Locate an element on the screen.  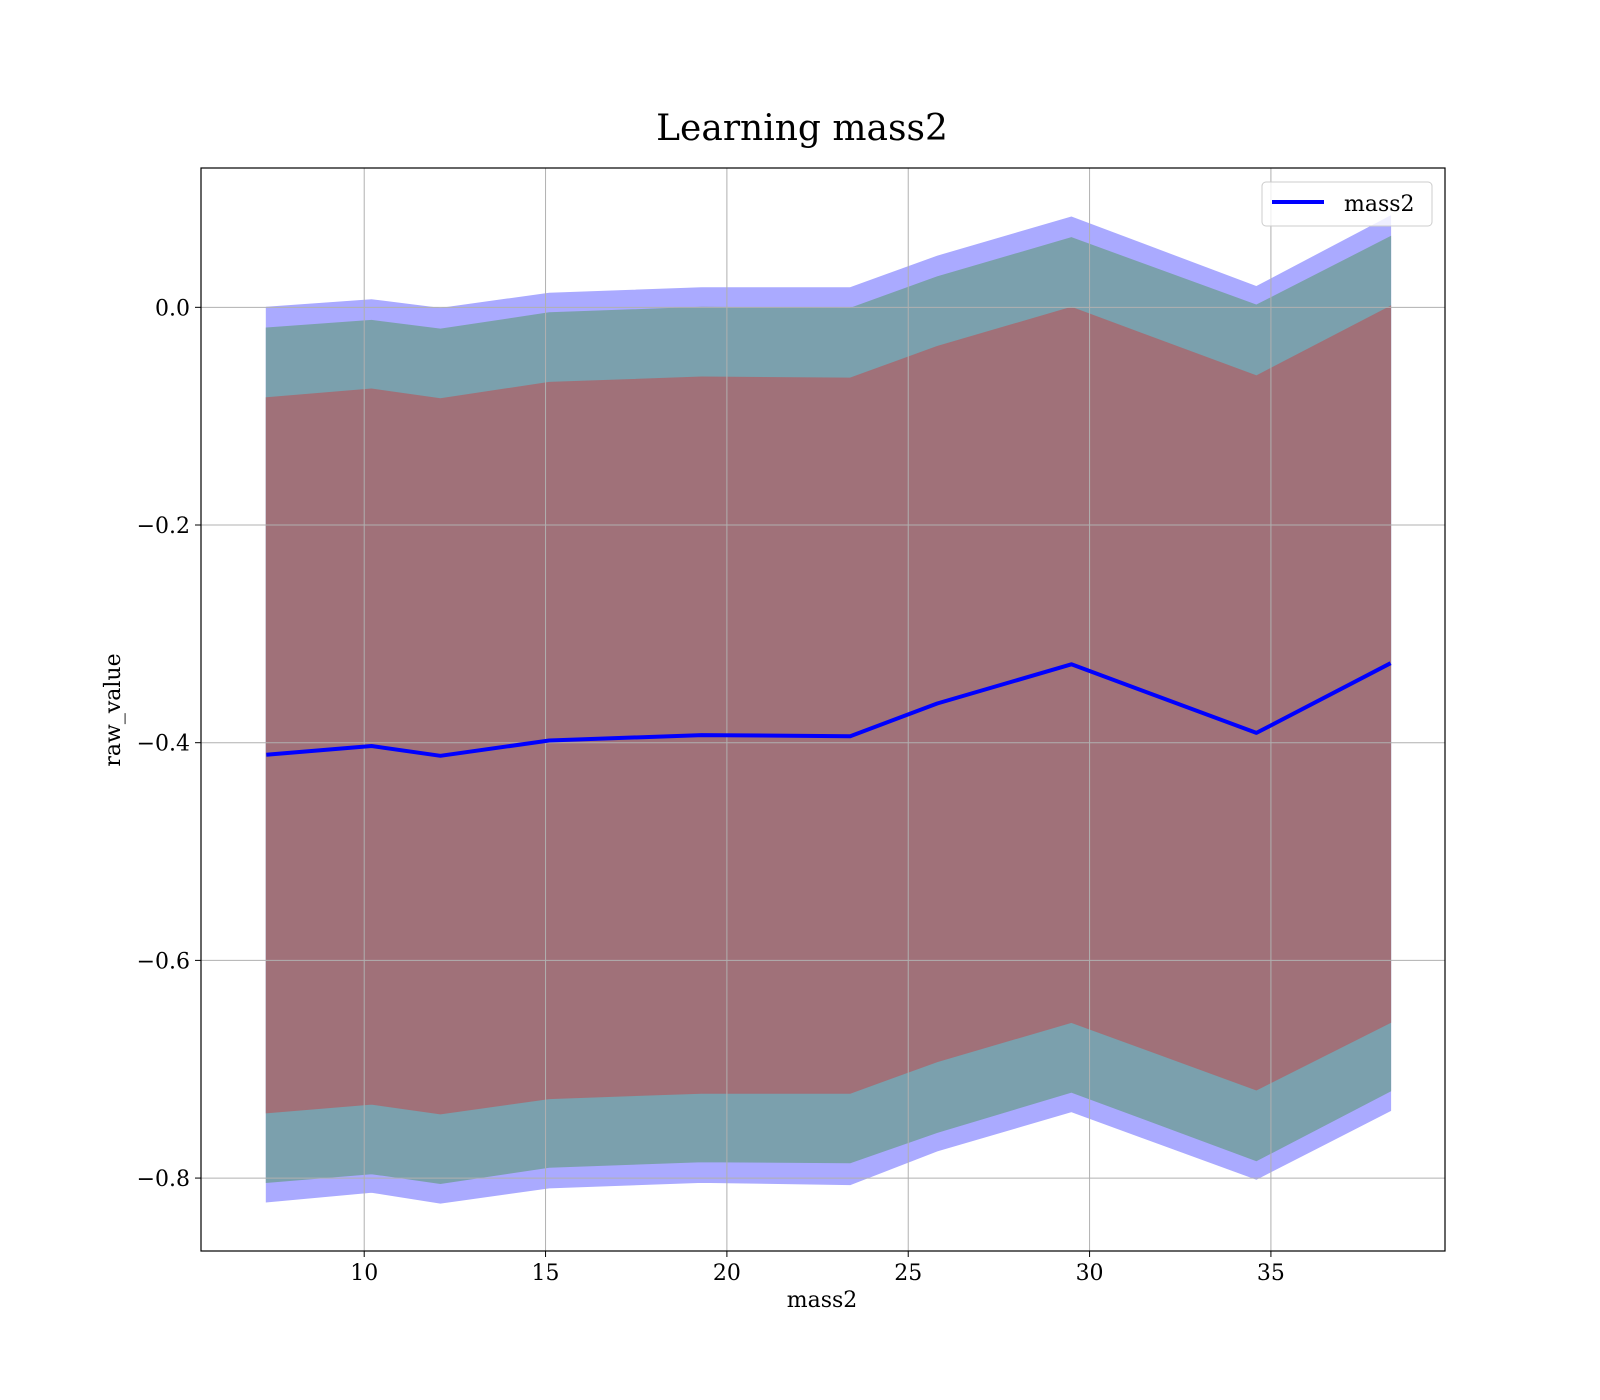
y-tick-label: −0.2 is located at coordinates (163, 526).